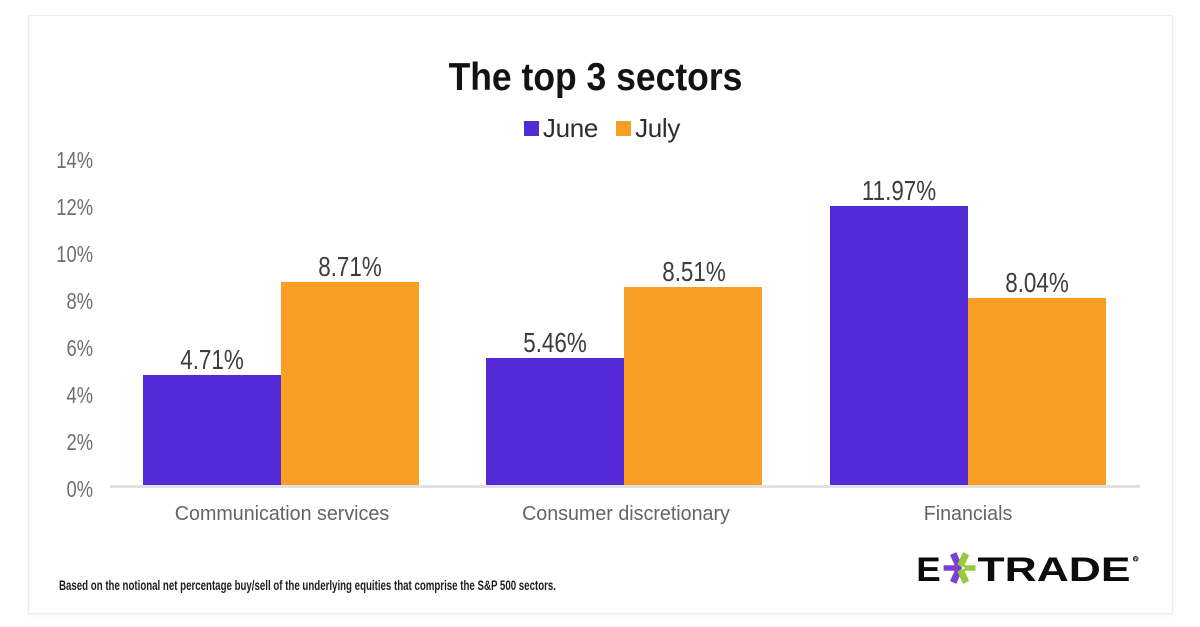 This screenshot has height=627, width=1200. I want to click on svg-text: E, so click(928, 569).